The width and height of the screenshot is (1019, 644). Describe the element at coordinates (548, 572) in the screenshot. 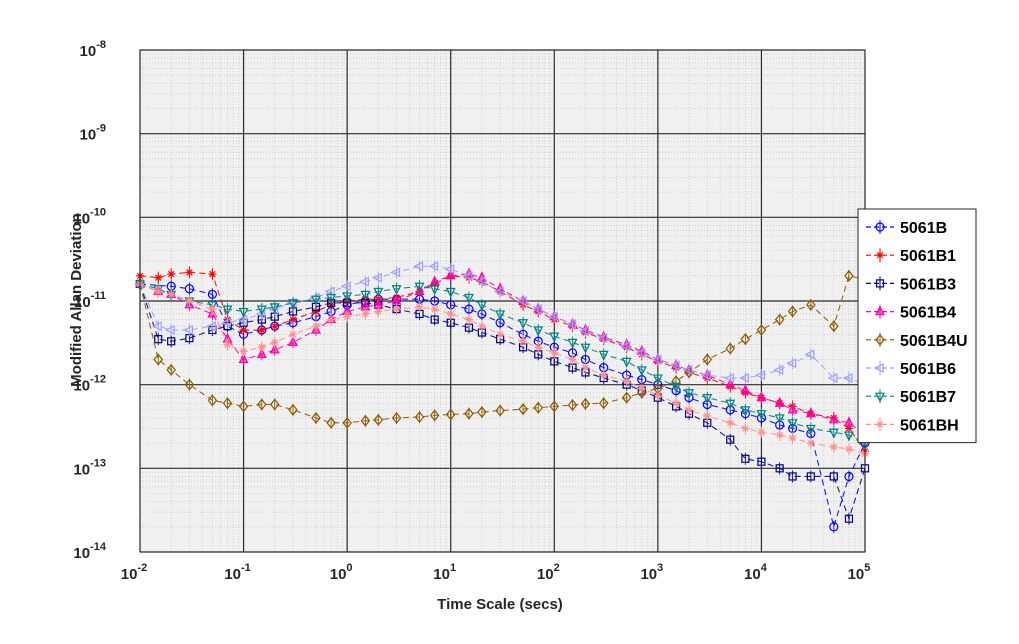

I see `x-tick-label: 10²` at that location.